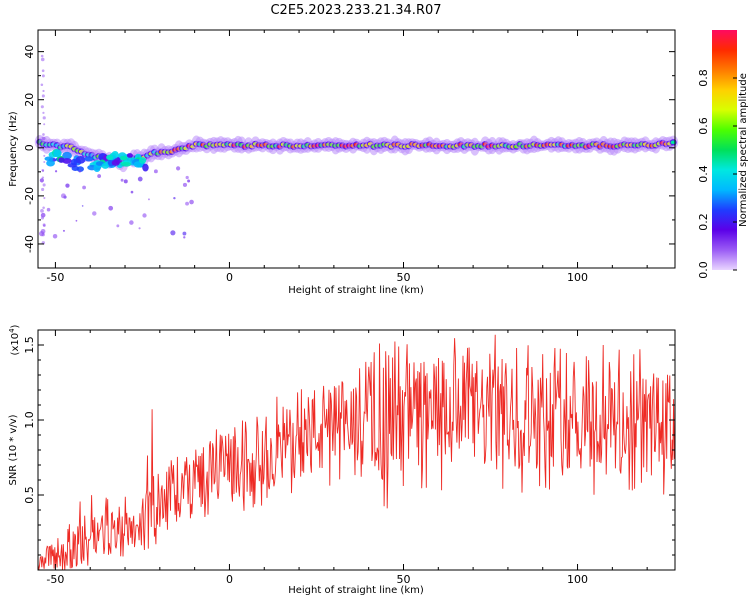  I want to click on y-tick-label: 0, so click(29, 147).